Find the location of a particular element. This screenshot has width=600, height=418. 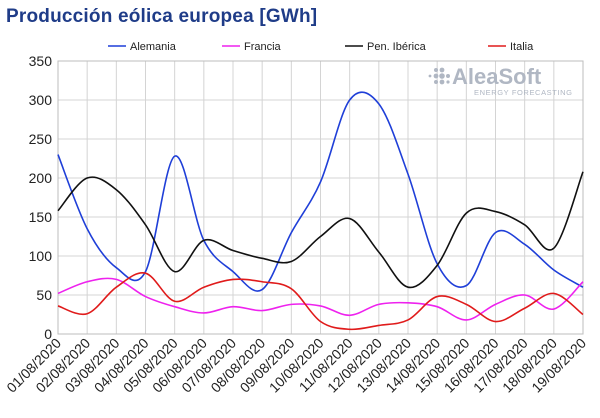

series-line-francia is located at coordinates (320, 299).